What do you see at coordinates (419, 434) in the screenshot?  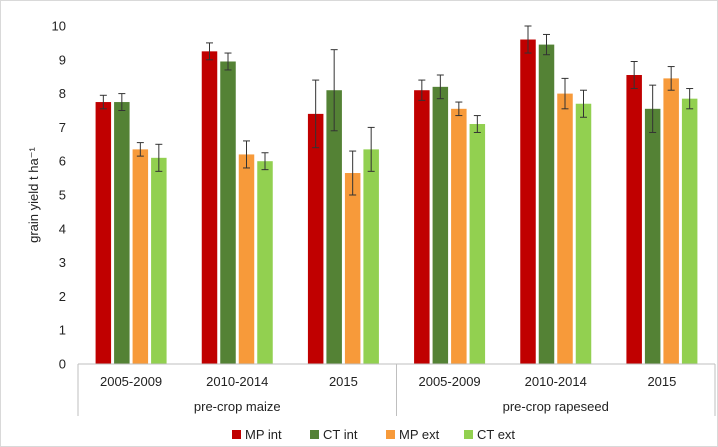 I see `legend-label: MP ext` at bounding box center [419, 434].